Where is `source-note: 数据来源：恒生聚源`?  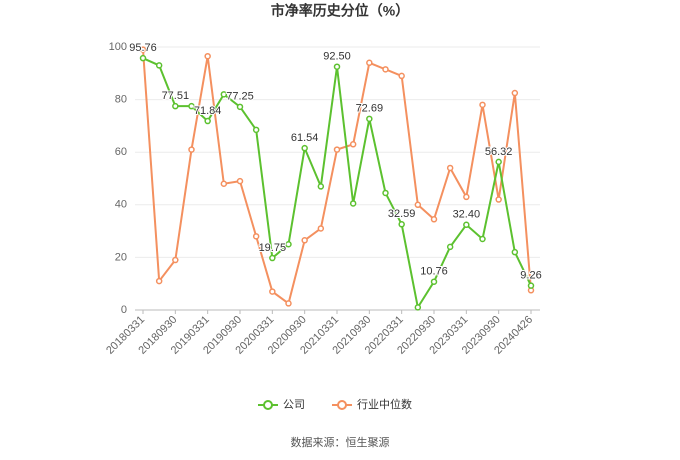 source-note: 数据来源：恒生聚源 is located at coordinates (340, 442).